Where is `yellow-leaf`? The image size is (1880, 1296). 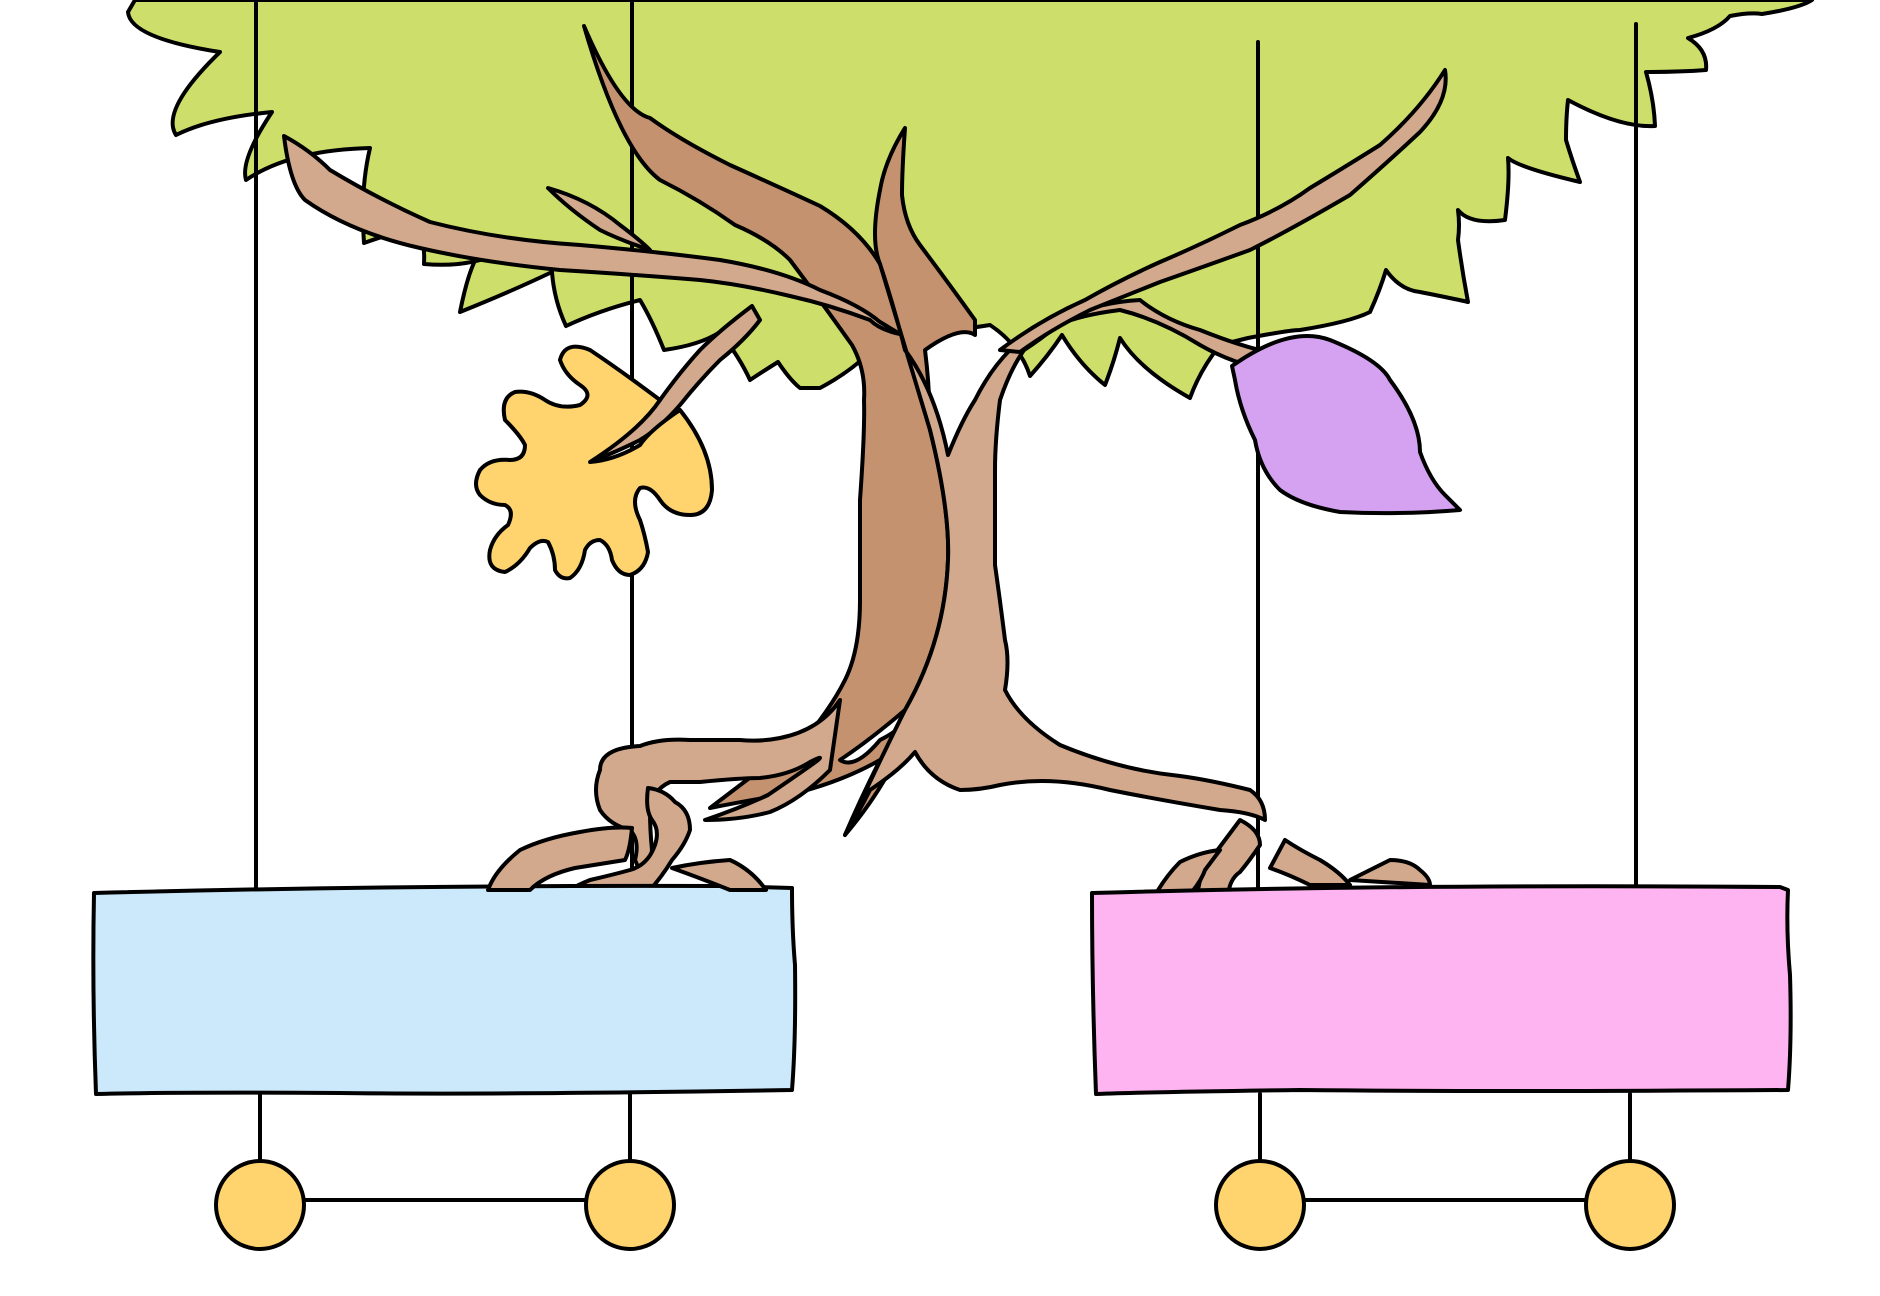 yellow-leaf is located at coordinates (594, 462).